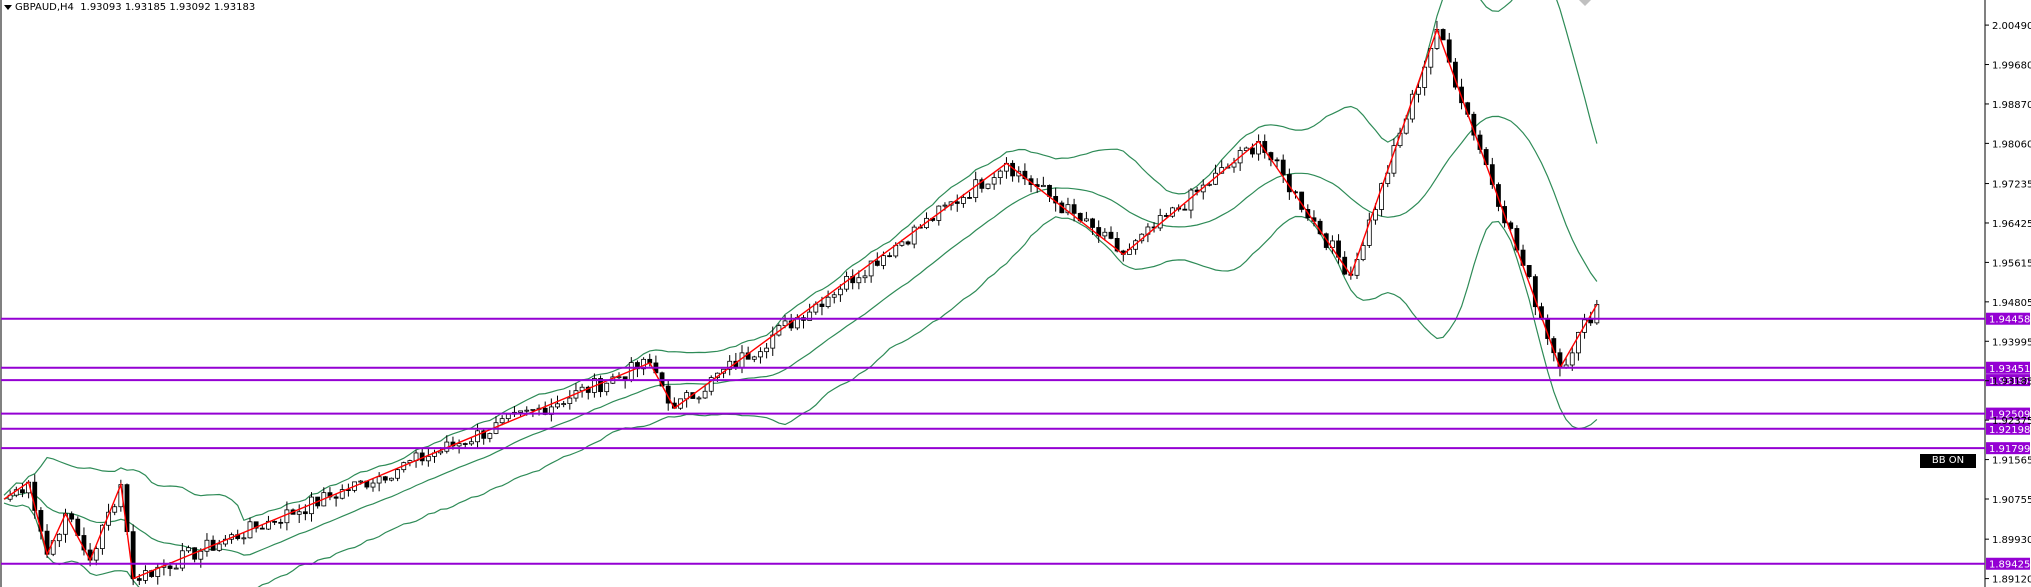 Image resolution: width=2031 pixels, height=587 pixels. I want to click on support-resistance-level: 1.92198, so click(1015, 429).